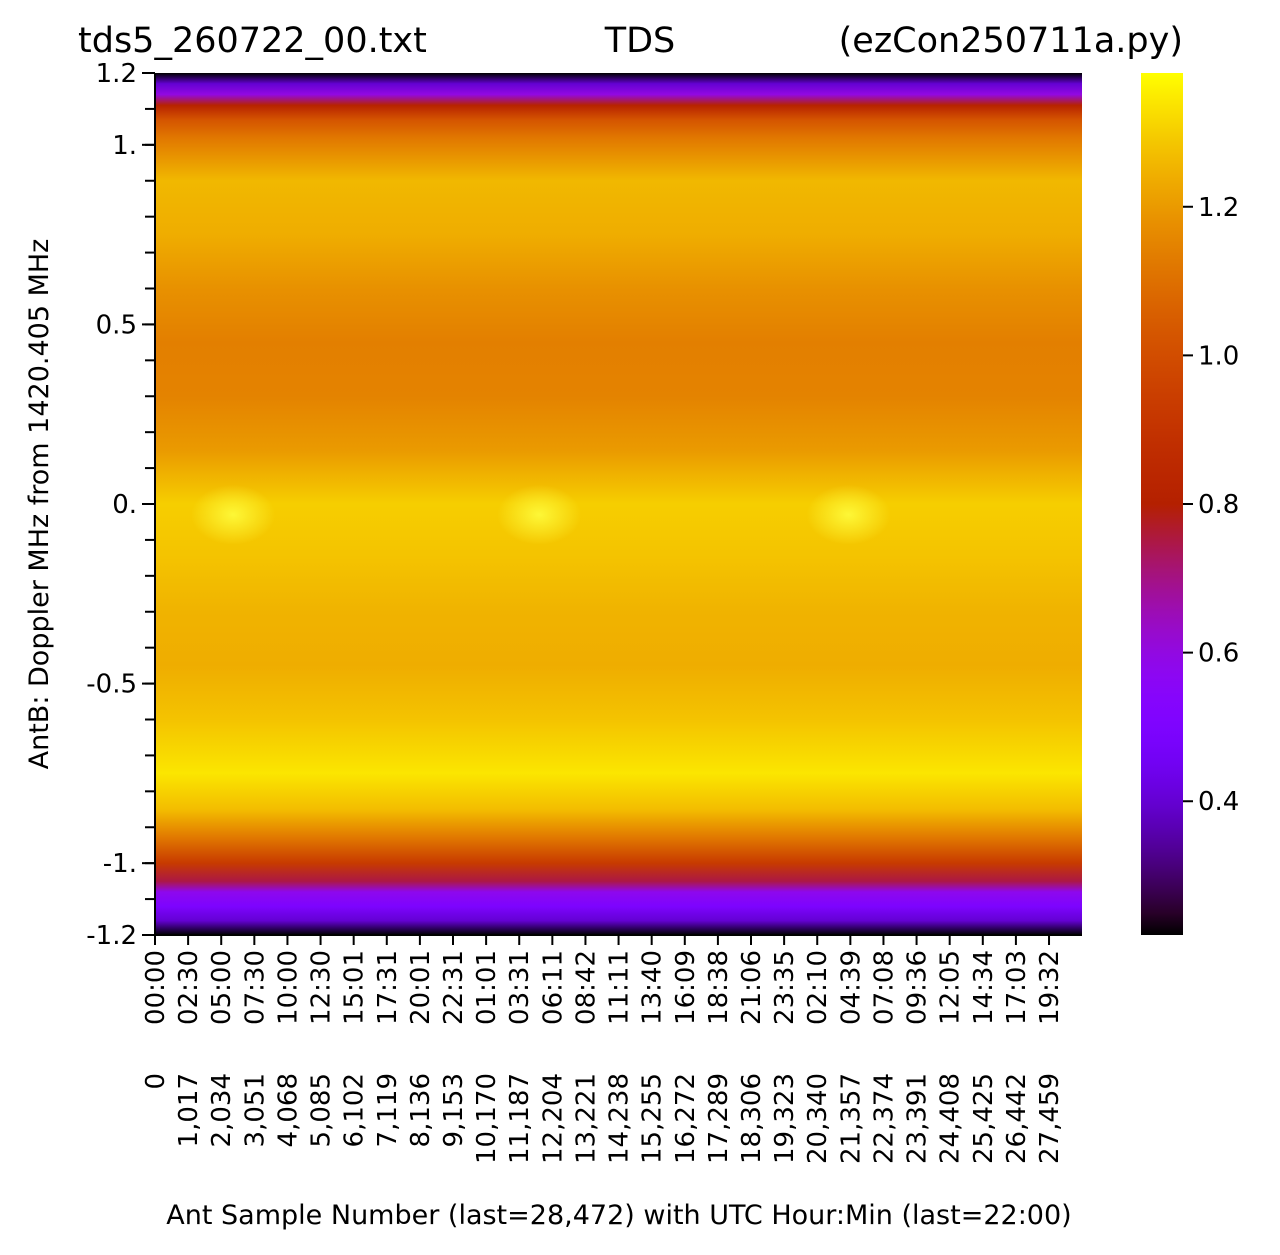  Describe the element at coordinates (116, 325) in the screenshot. I see `y-tick-label: 0.5` at that location.